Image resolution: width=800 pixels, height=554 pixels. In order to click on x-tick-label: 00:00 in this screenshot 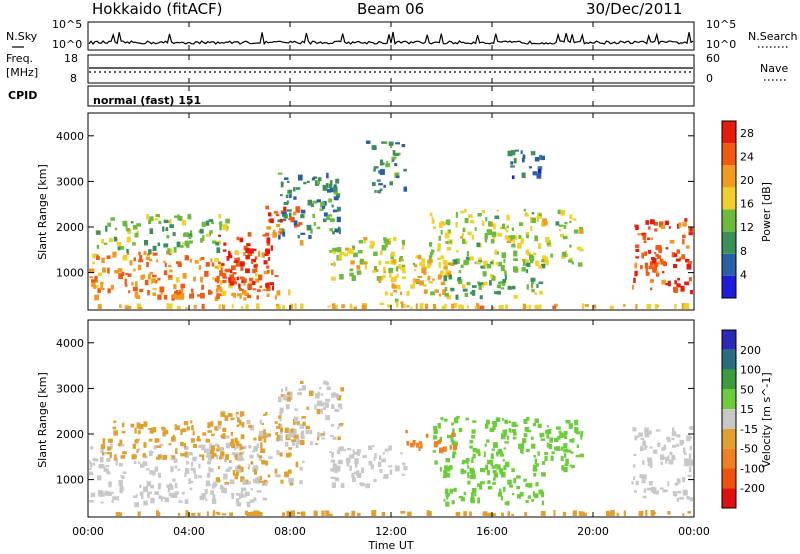, I will do `click(88, 531)`.